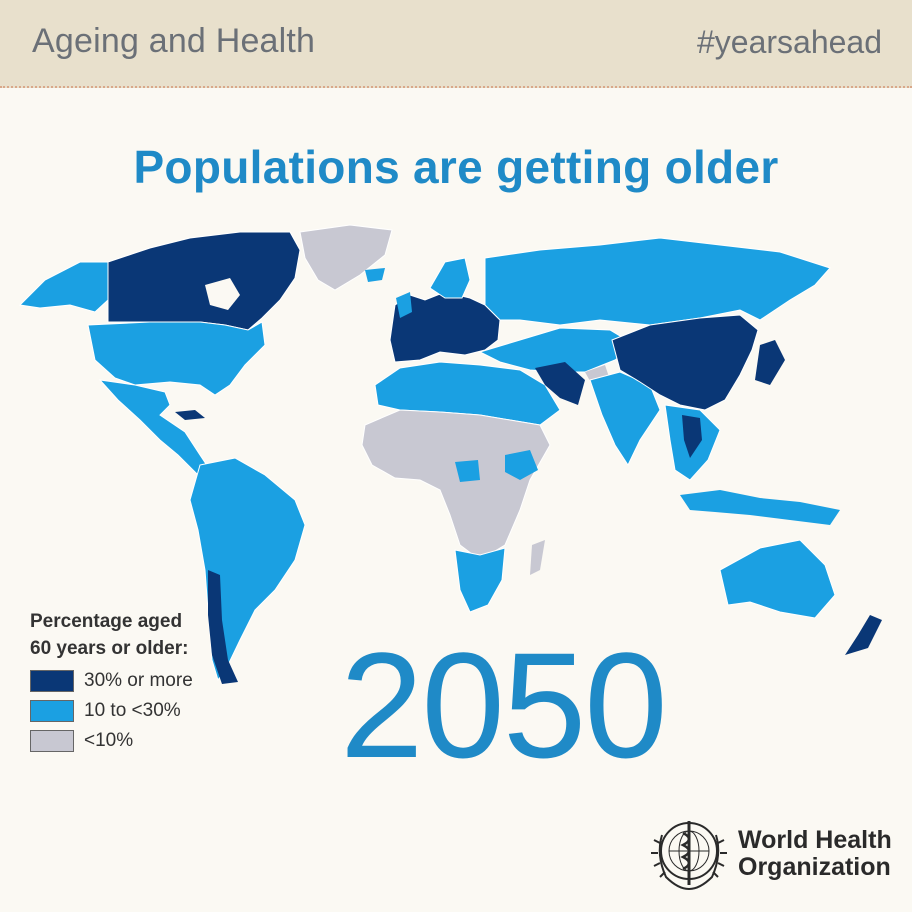 This screenshot has height=912, width=912. I want to click on legend-swatch-low, so click(52, 741).